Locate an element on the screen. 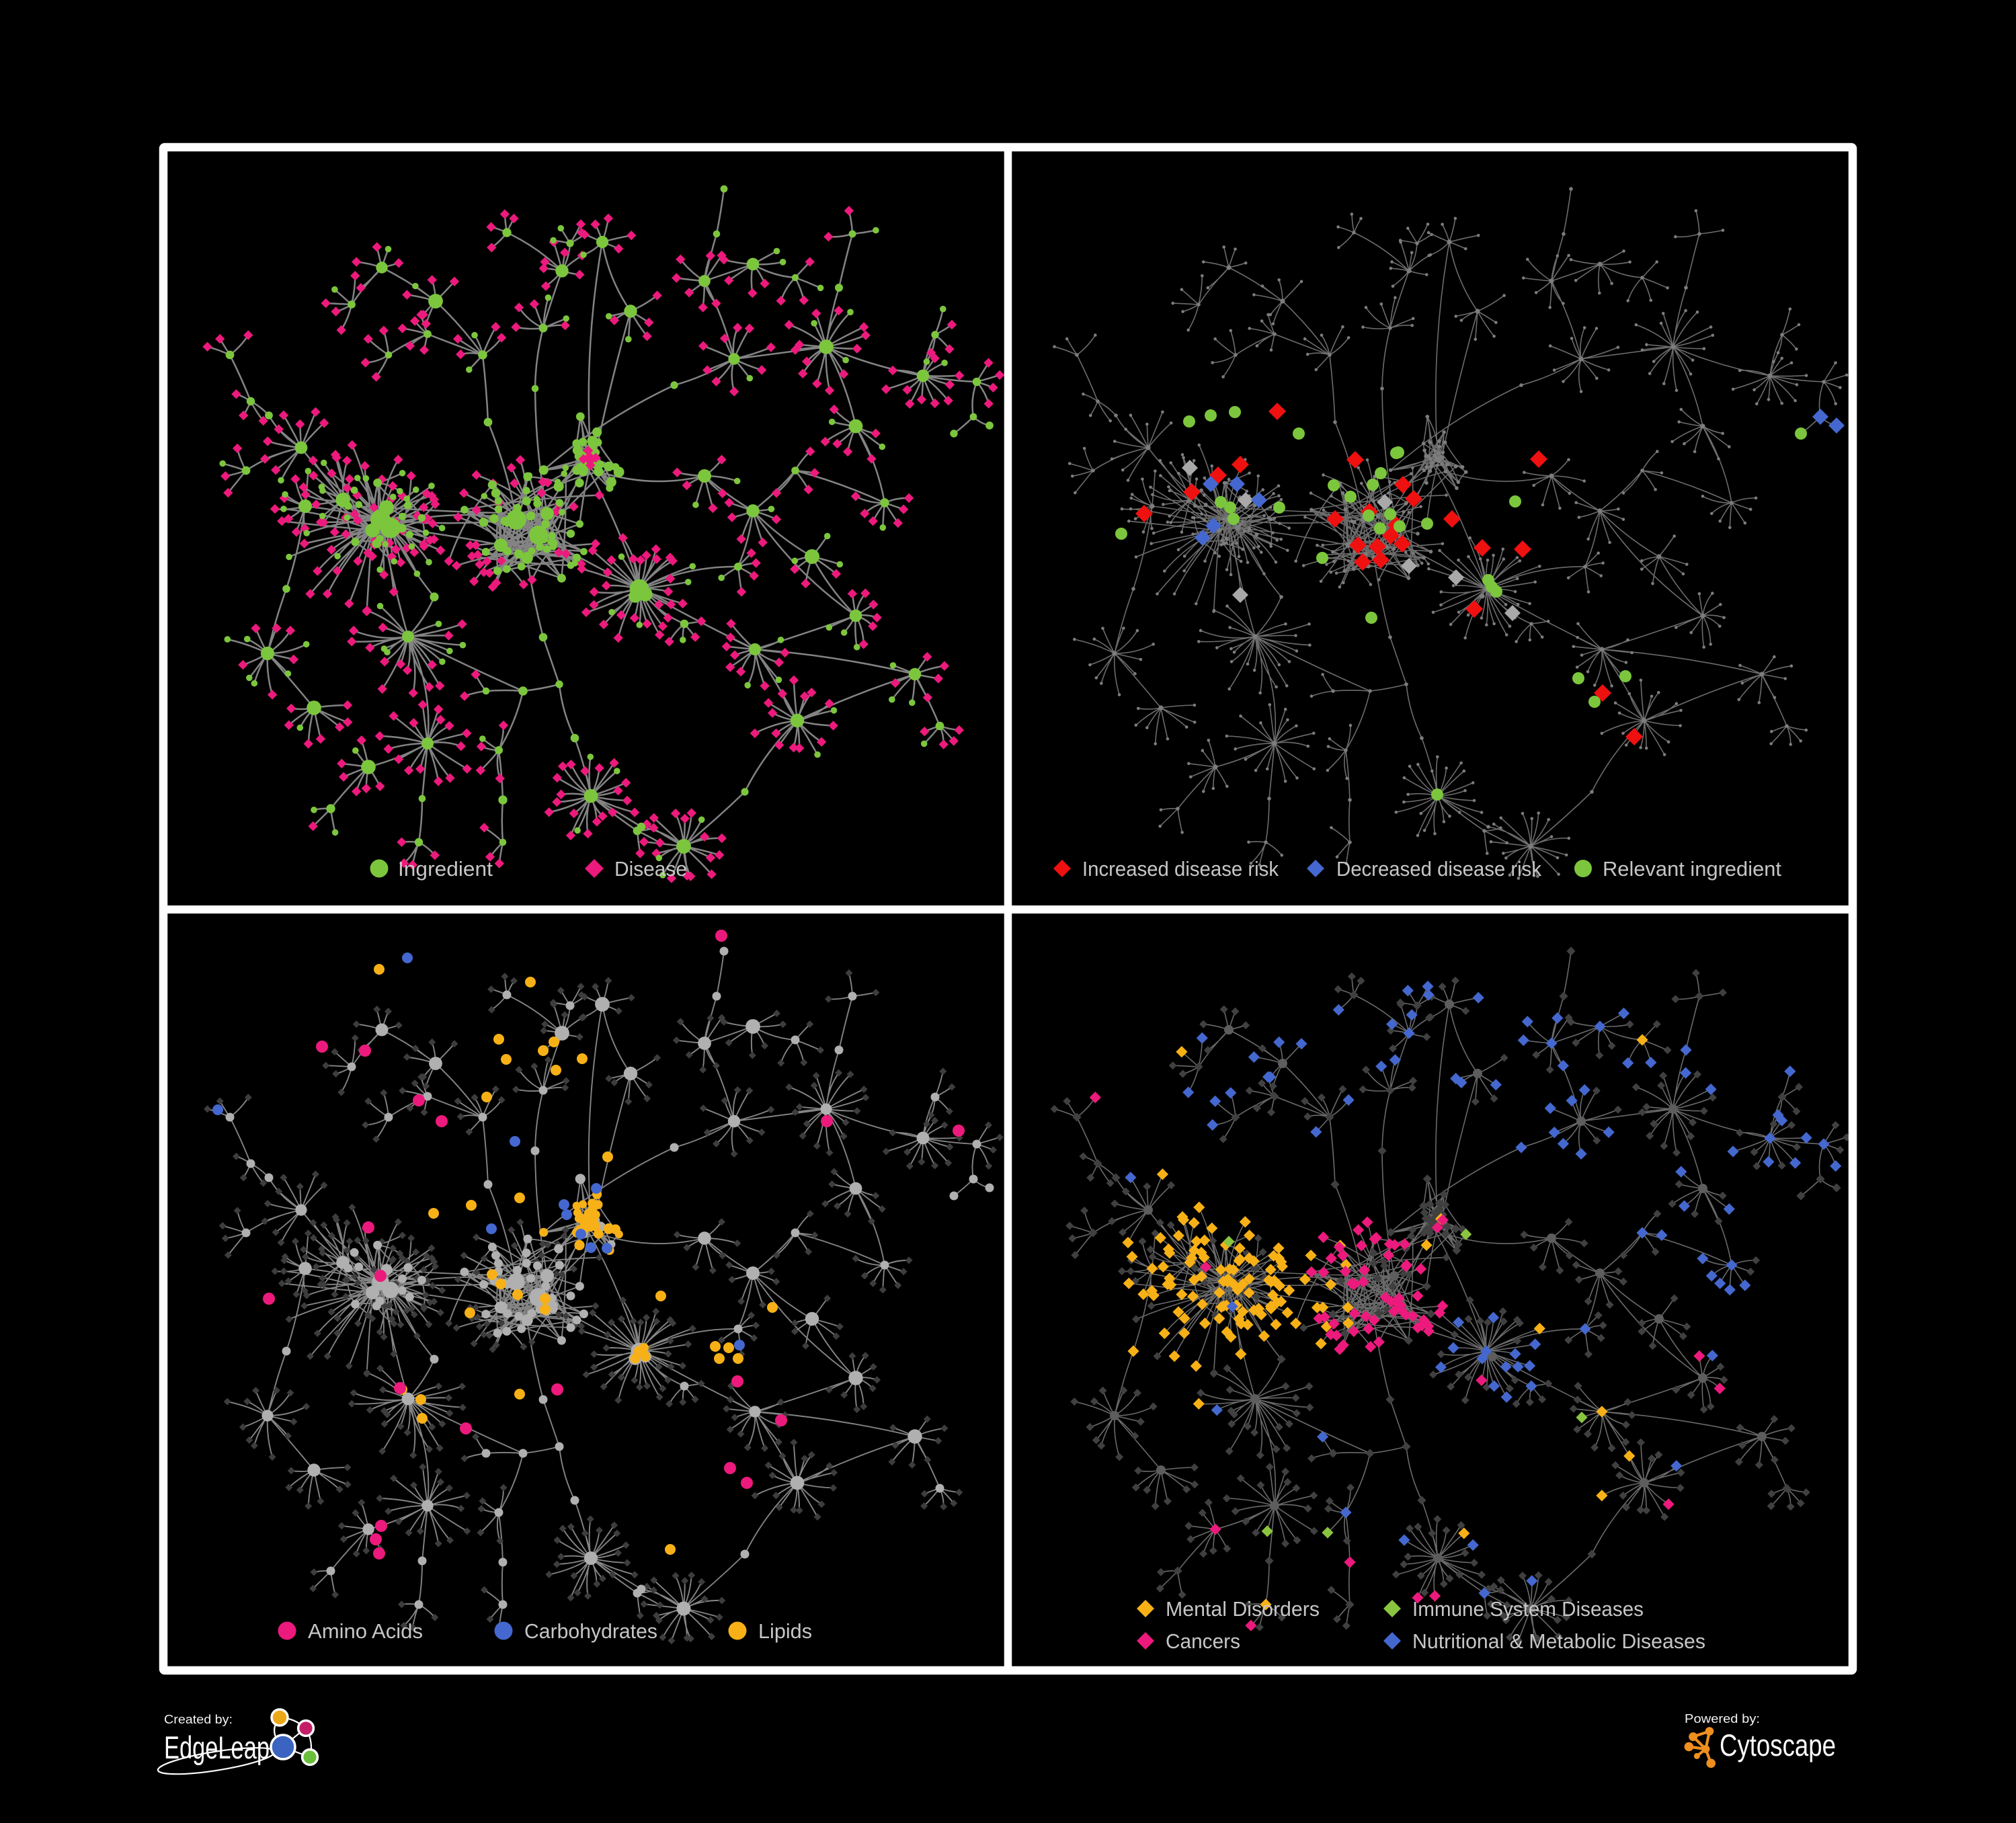 The width and height of the screenshot is (2016, 1823). svg-text: Carbohydrates is located at coordinates (590, 1631).